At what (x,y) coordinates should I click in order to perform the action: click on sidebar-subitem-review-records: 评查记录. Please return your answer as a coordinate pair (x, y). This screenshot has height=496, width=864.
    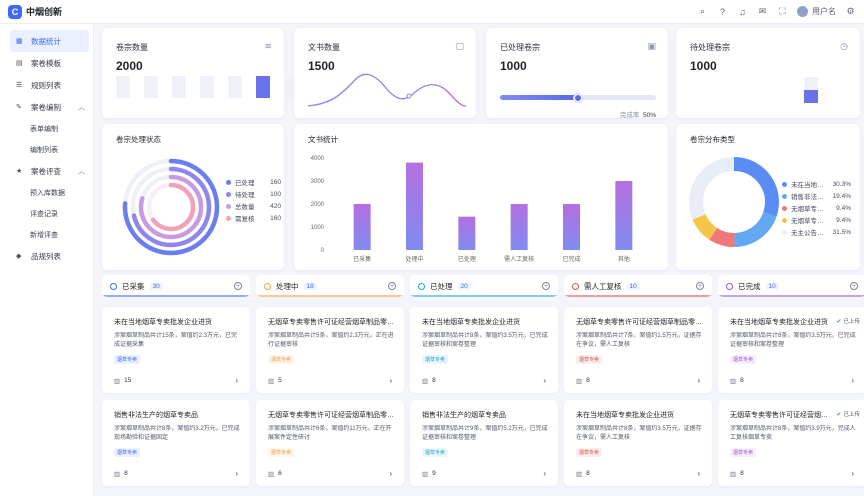
    Looking at the image, I should click on (44, 214).